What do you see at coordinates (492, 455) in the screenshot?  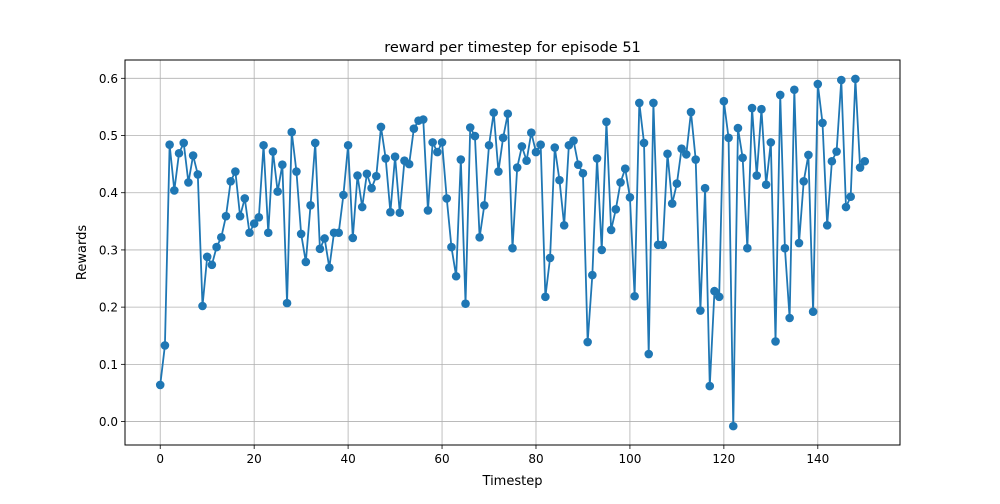 I see `x-axis-ticks: 0 20 40 60 80 100 120 140` at bounding box center [492, 455].